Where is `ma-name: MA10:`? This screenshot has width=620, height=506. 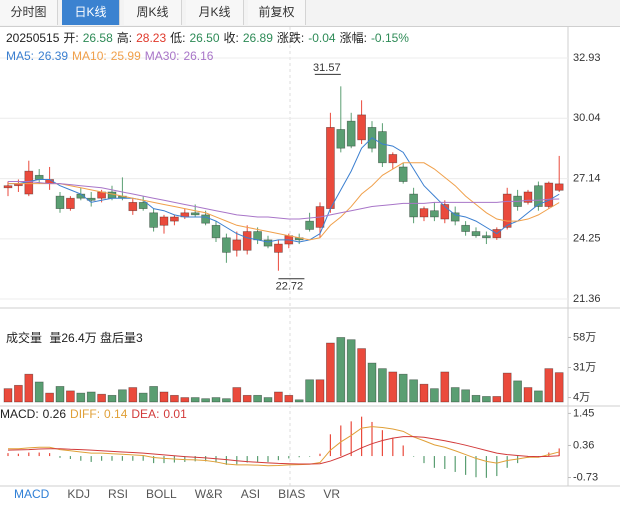 ma-name: MA10: is located at coordinates (89, 56).